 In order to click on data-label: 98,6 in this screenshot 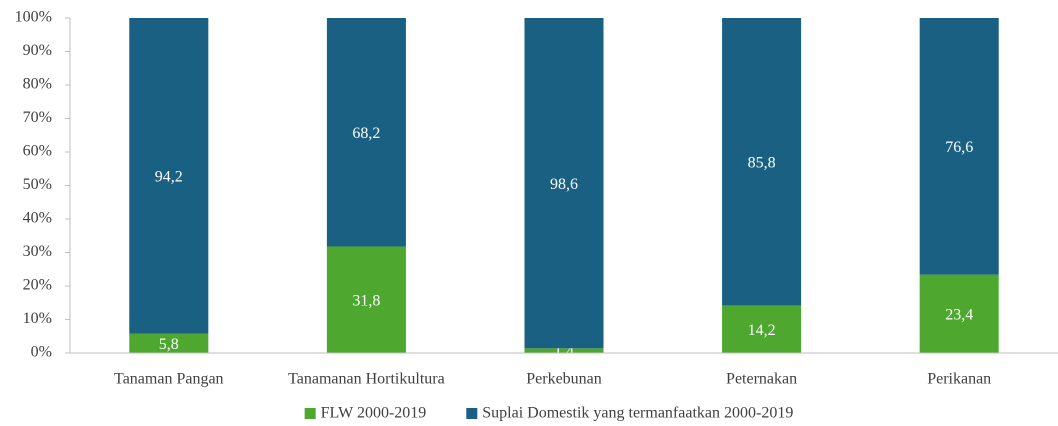, I will do `click(564, 184)`.